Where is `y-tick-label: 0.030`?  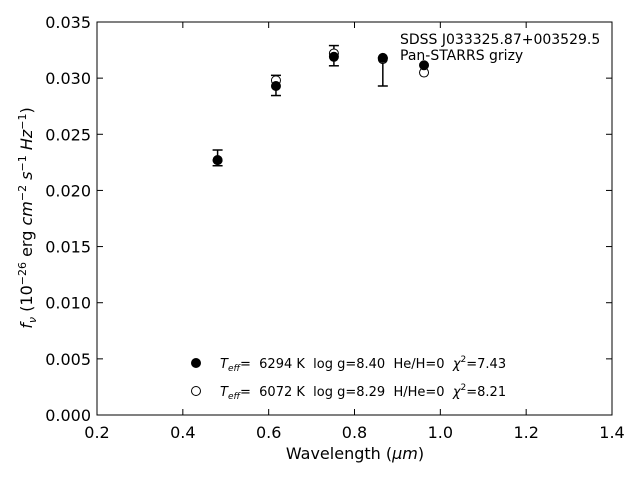
y-tick-label: 0.030 is located at coordinates (68, 78).